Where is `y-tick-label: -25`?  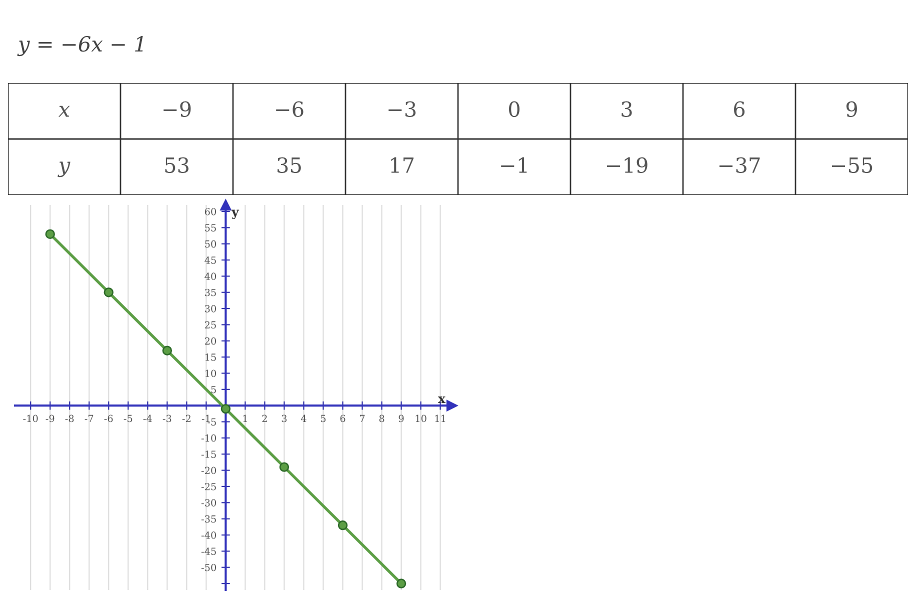 y-tick-label: -25 is located at coordinates (208, 486).